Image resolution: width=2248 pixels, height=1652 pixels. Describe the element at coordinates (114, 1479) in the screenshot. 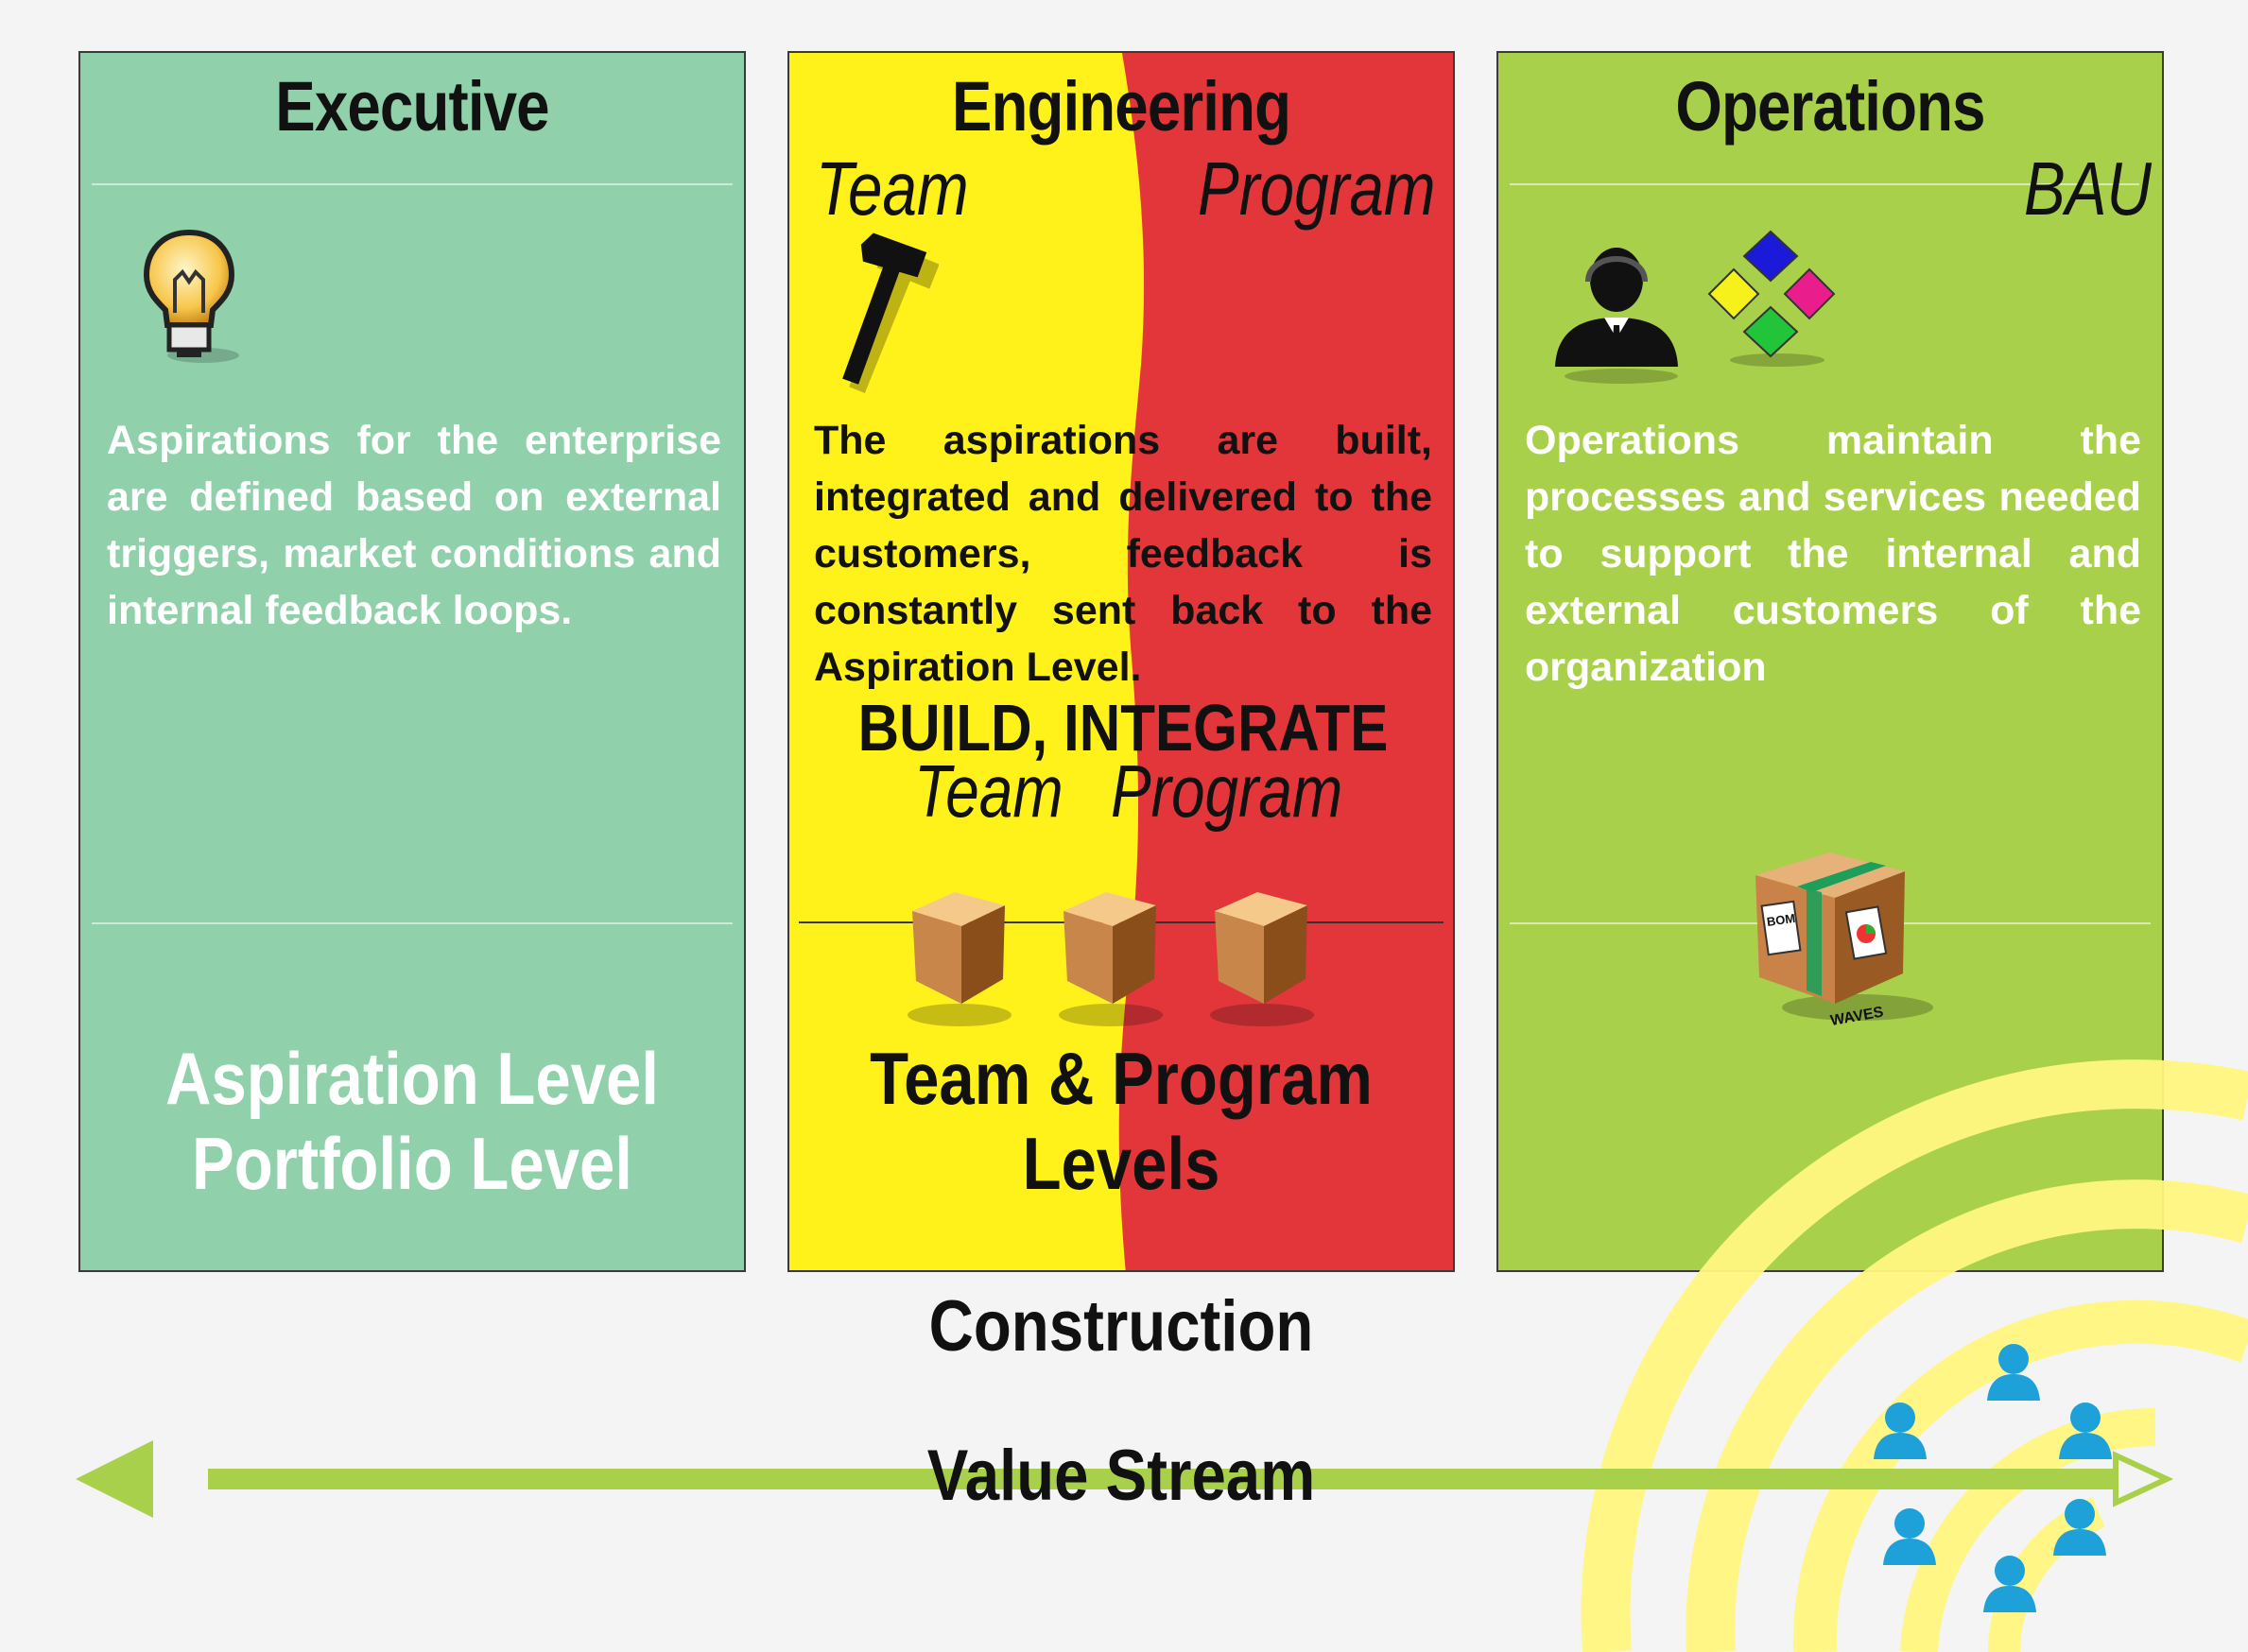

I see `arrow-left-icon` at that location.